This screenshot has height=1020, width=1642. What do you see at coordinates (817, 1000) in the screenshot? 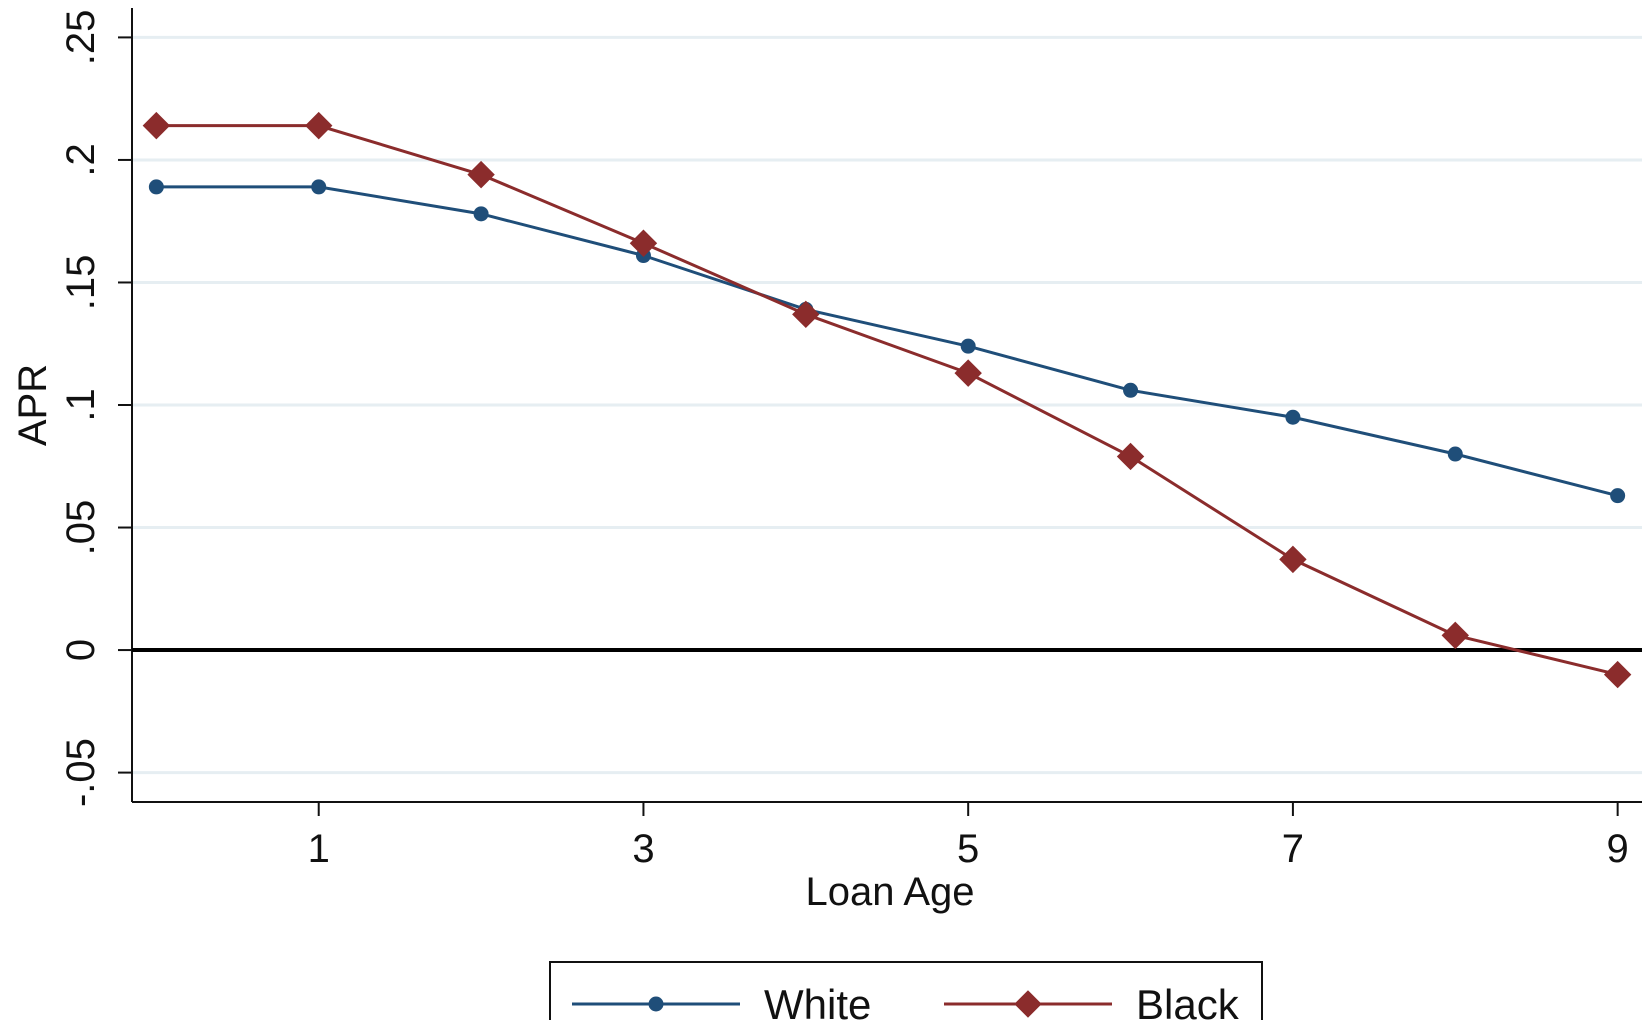
I see `legend-label-white: White` at bounding box center [817, 1000].